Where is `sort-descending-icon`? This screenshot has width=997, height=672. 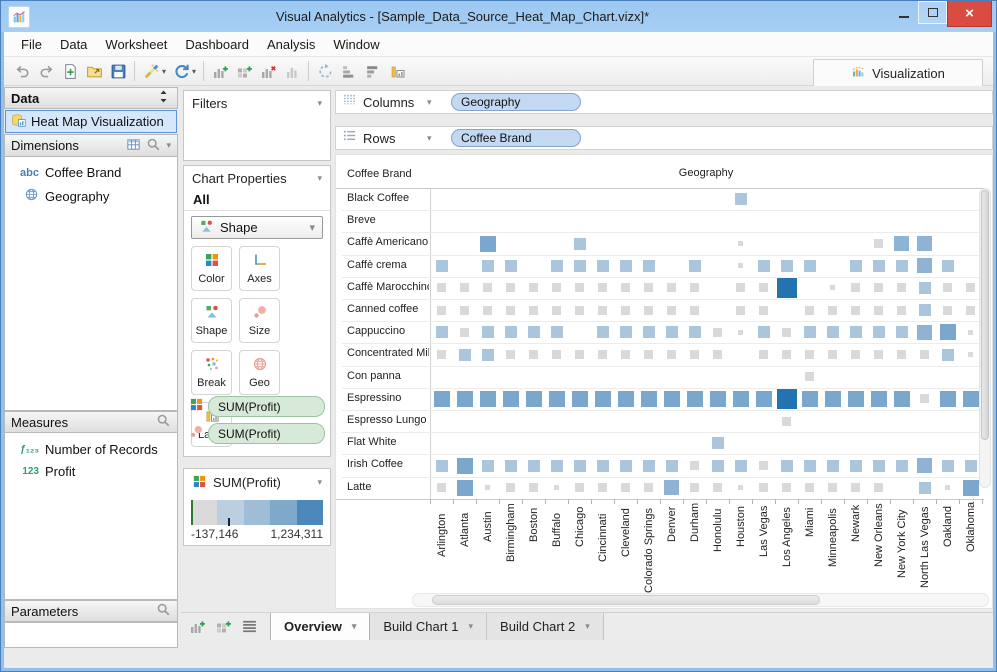
sort-descending-icon is located at coordinates (373, 71).